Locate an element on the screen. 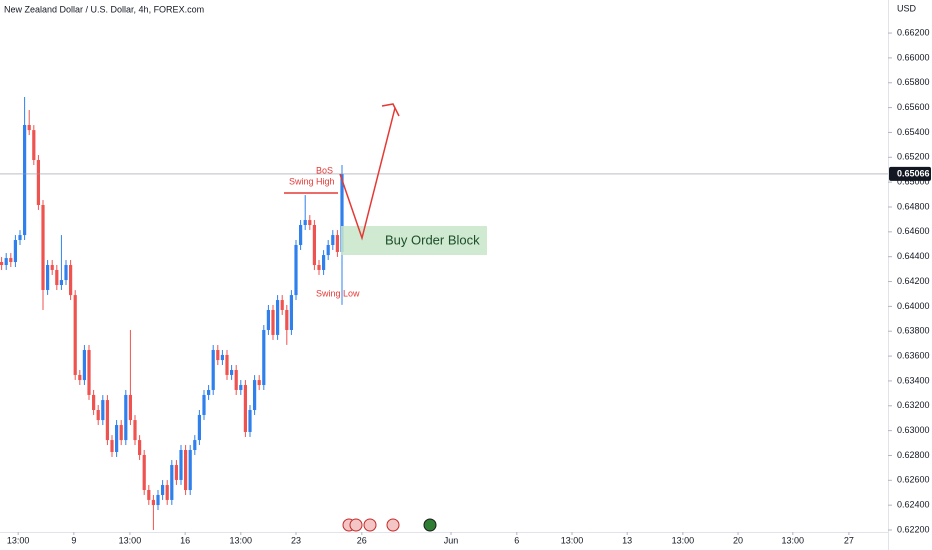  x-tick-label: 6 is located at coordinates (516, 540).